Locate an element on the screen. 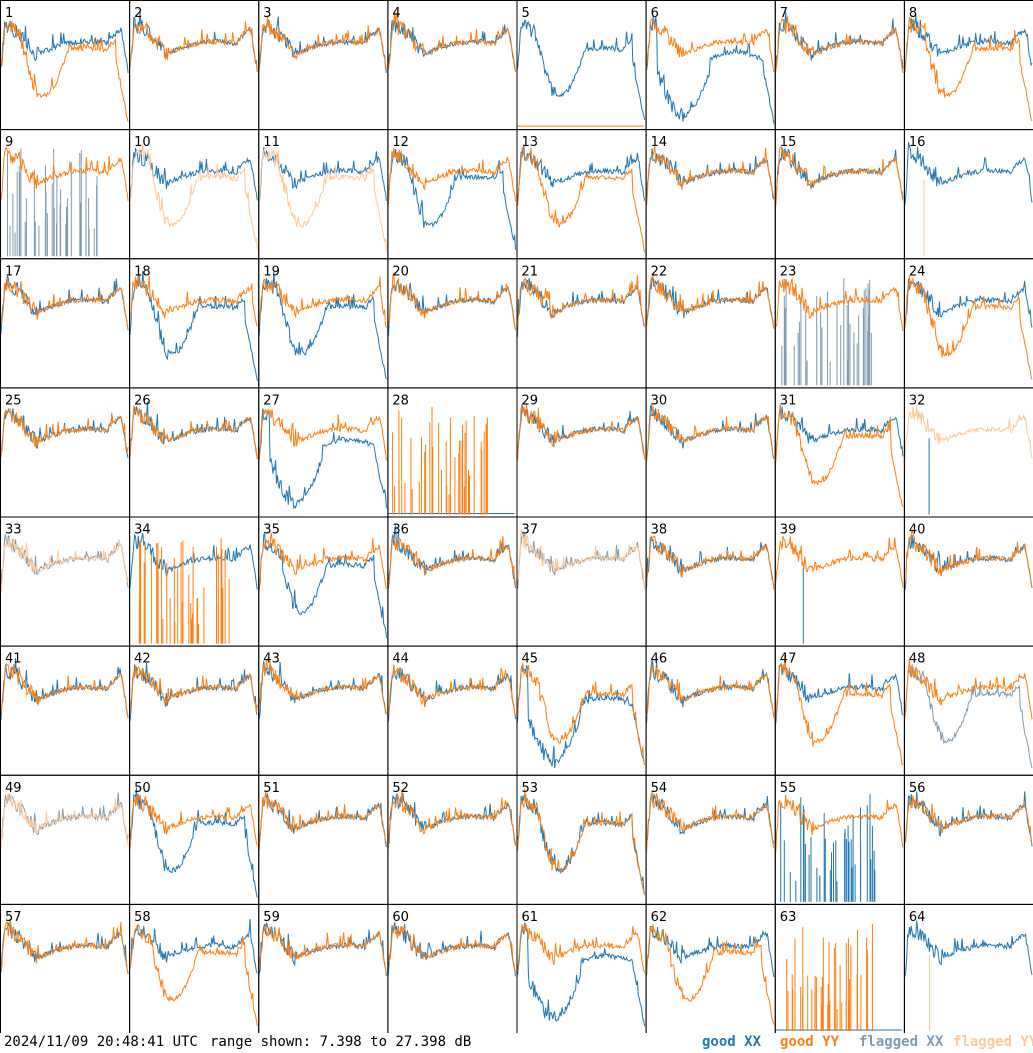  timestamp: 2024/11/09 20:48:41 UTC is located at coordinates (101, 1042).